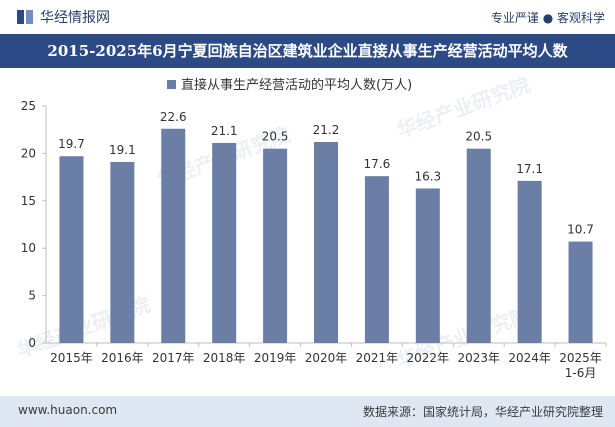 The width and height of the screenshot is (615, 427). I want to click on brand-name: 华经情报网, so click(75, 18).